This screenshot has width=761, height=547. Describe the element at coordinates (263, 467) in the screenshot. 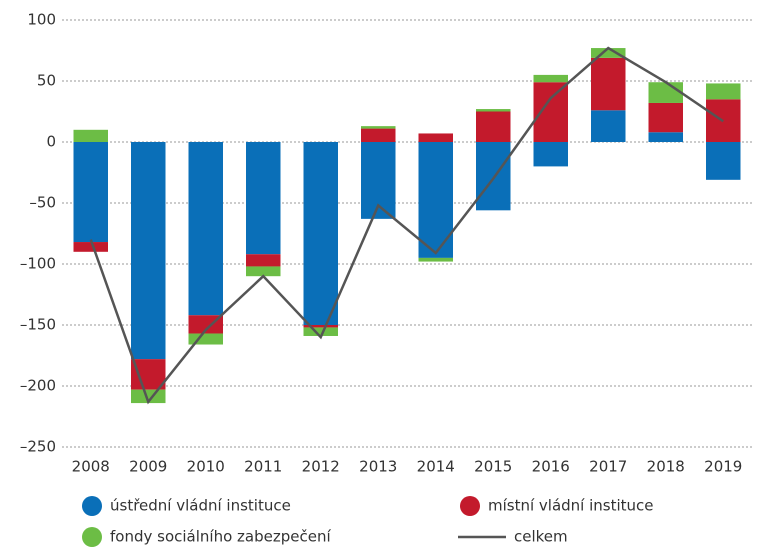

I see `x-tick-label: 2011` at that location.